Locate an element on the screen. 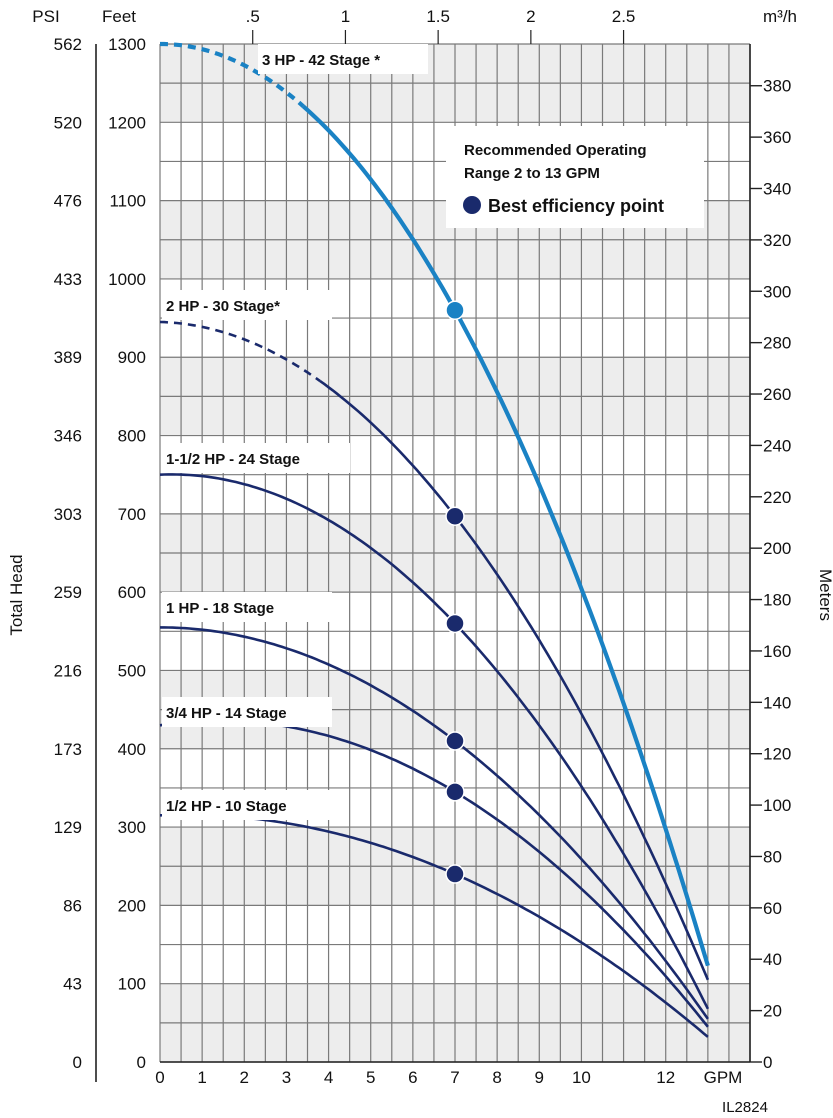  meter-tick-label: 280 is located at coordinates (777, 343).